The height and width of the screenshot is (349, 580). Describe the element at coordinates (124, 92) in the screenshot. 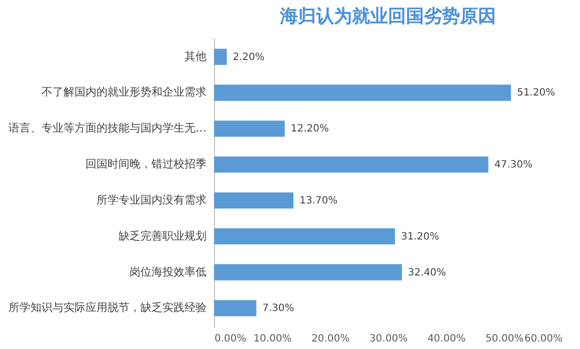

I see `y-tick-label: 不了解国内的就业形势和企业需求` at that location.